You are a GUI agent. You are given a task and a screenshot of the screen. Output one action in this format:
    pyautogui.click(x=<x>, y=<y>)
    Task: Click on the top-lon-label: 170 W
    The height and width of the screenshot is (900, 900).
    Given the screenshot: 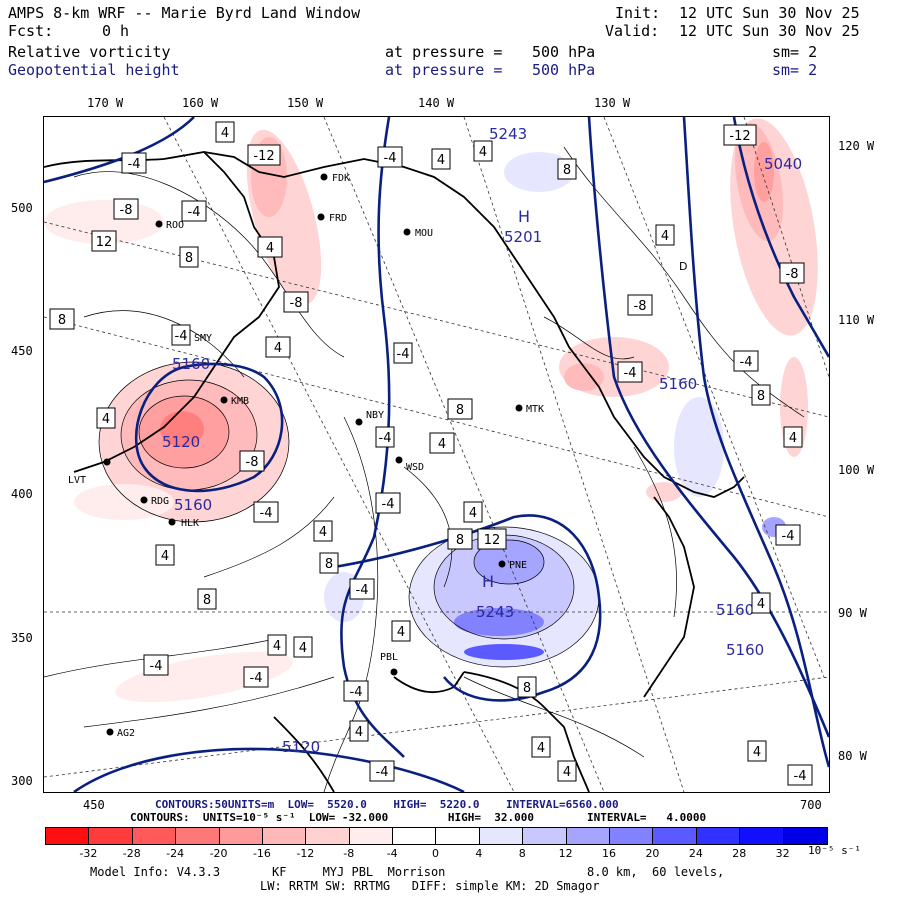 What is the action you would take?
    pyautogui.click(x=105, y=103)
    